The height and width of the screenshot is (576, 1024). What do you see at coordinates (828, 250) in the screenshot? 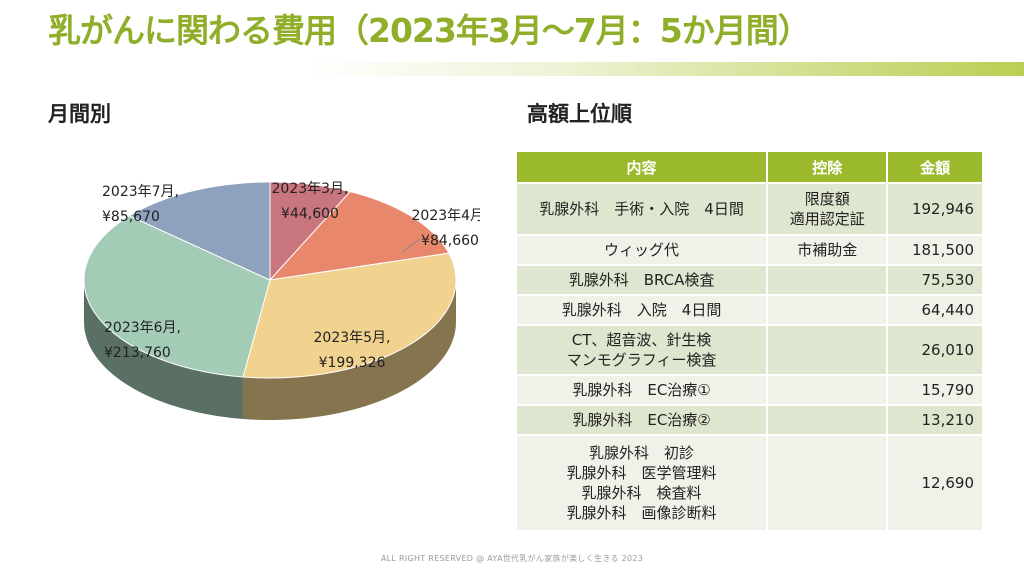
I see `row-deduction: 市補助金` at bounding box center [828, 250].